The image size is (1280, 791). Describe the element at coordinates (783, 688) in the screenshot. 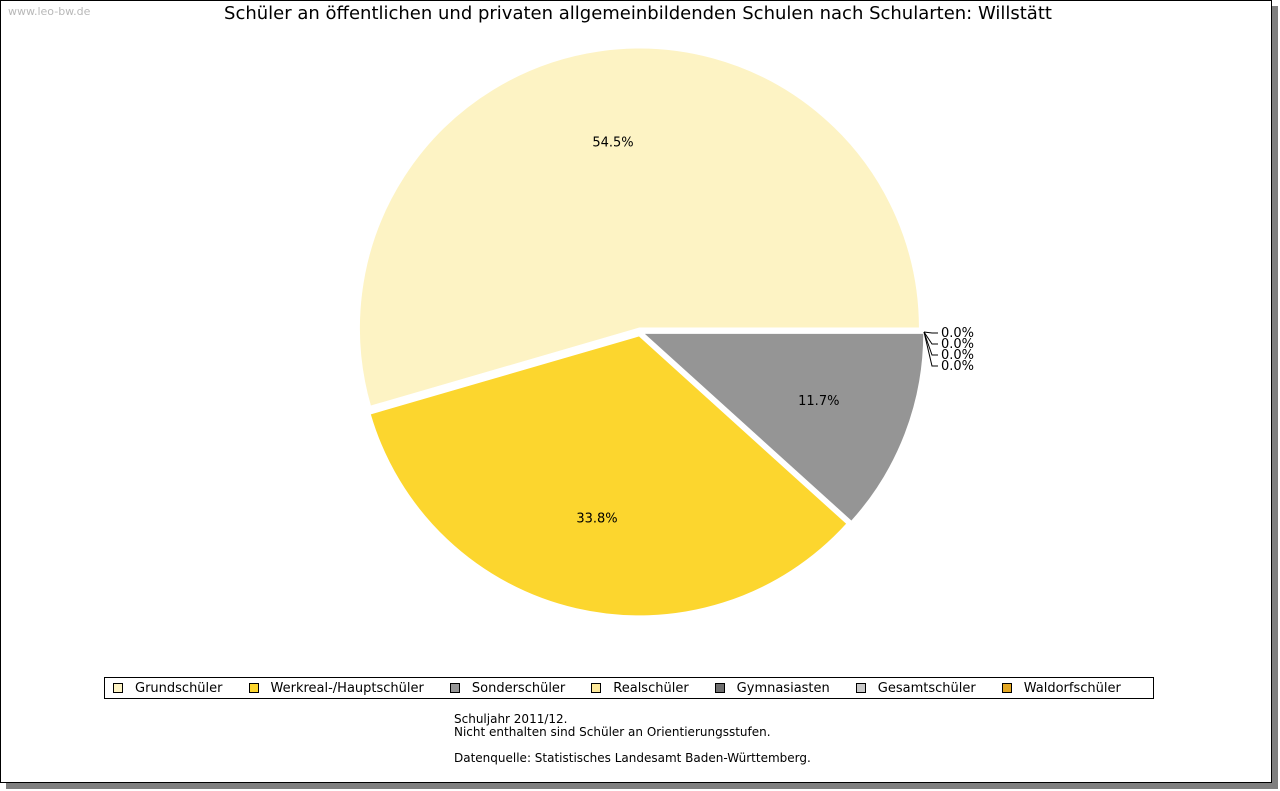

I see `legend-label: Gymnasiasten` at that location.